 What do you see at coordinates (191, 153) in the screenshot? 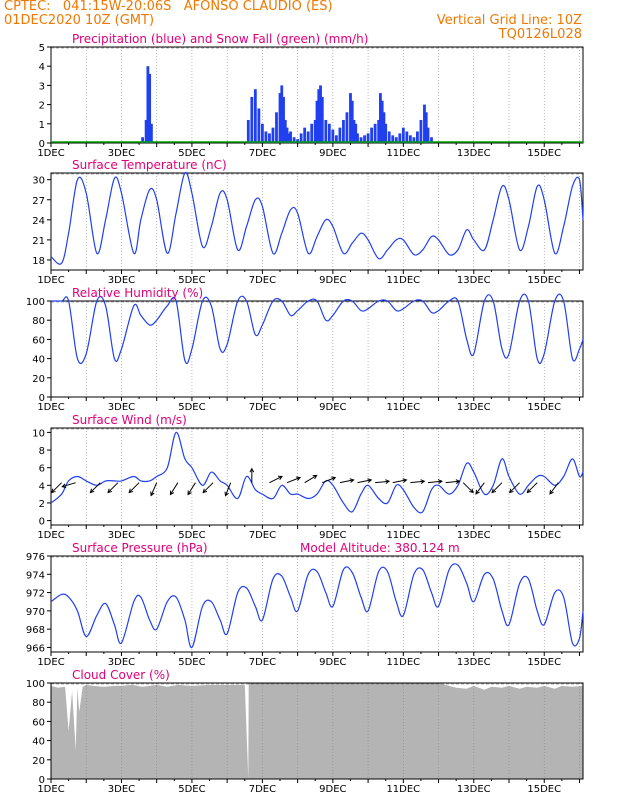
I see `precip-x-tick-label: 5DEC` at bounding box center [191, 153].